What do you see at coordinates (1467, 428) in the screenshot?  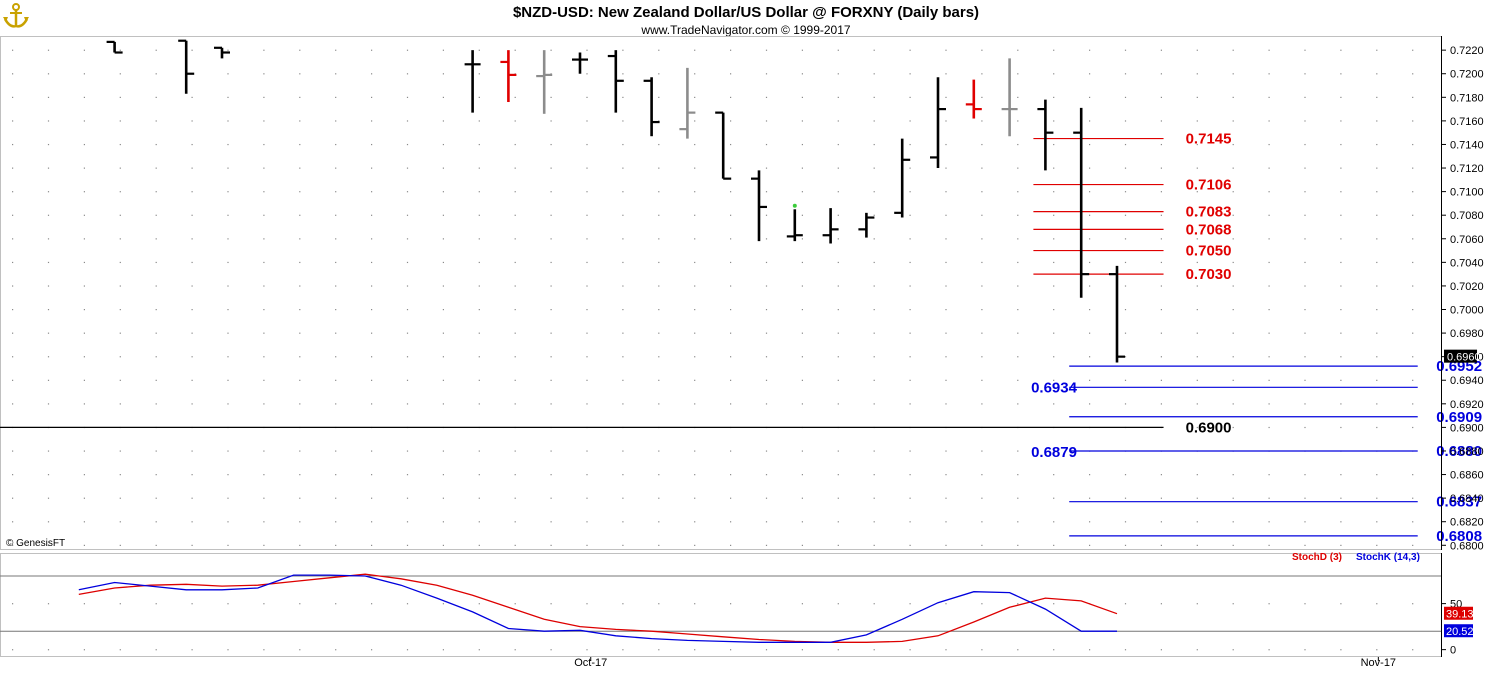 I see `price-tick-label: 0.6900` at bounding box center [1467, 428].